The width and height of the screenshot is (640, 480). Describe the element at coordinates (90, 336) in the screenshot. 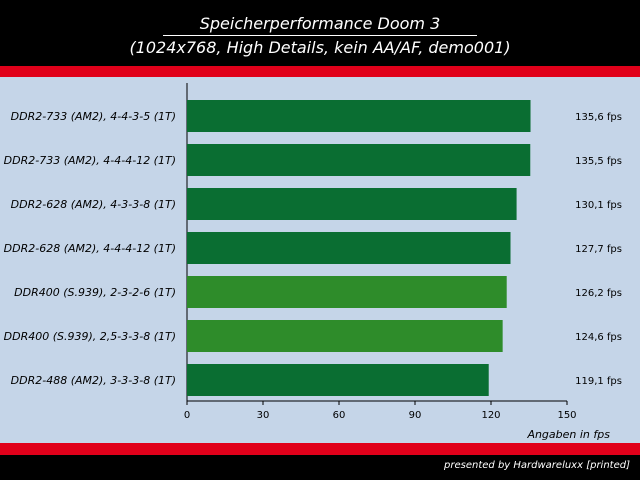

I see `category-label: DDR400 (S.939), 2,5-3-3-8 (1T)` at that location.